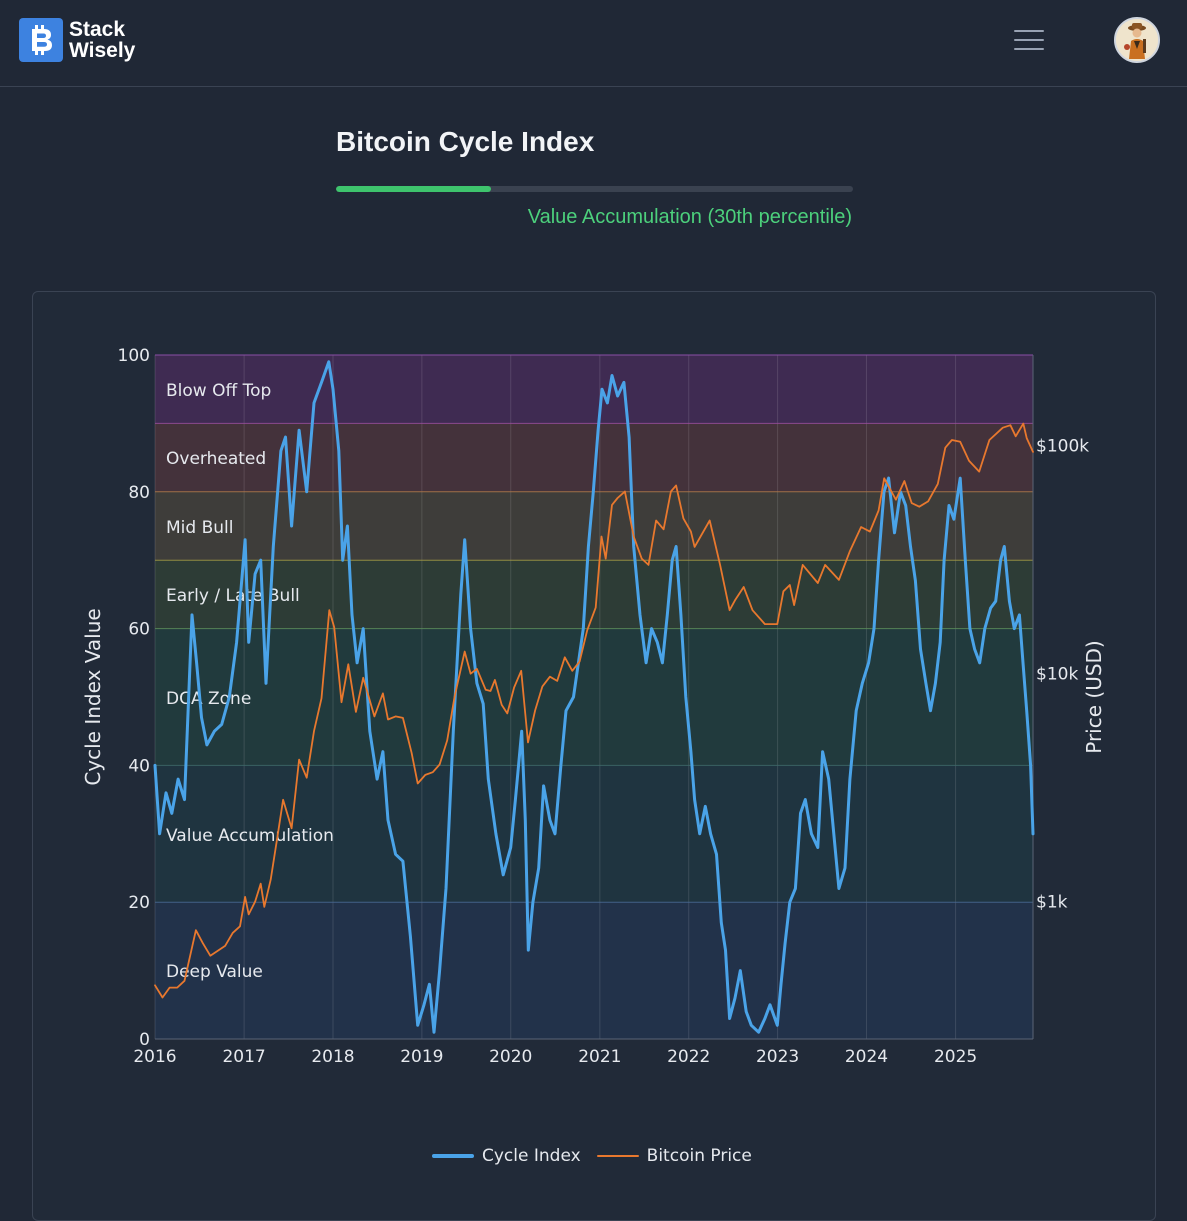 Image resolution: width=1187 pixels, height=1221 pixels. I want to click on band-label-dca-zone: DCA Zone, so click(208, 699).